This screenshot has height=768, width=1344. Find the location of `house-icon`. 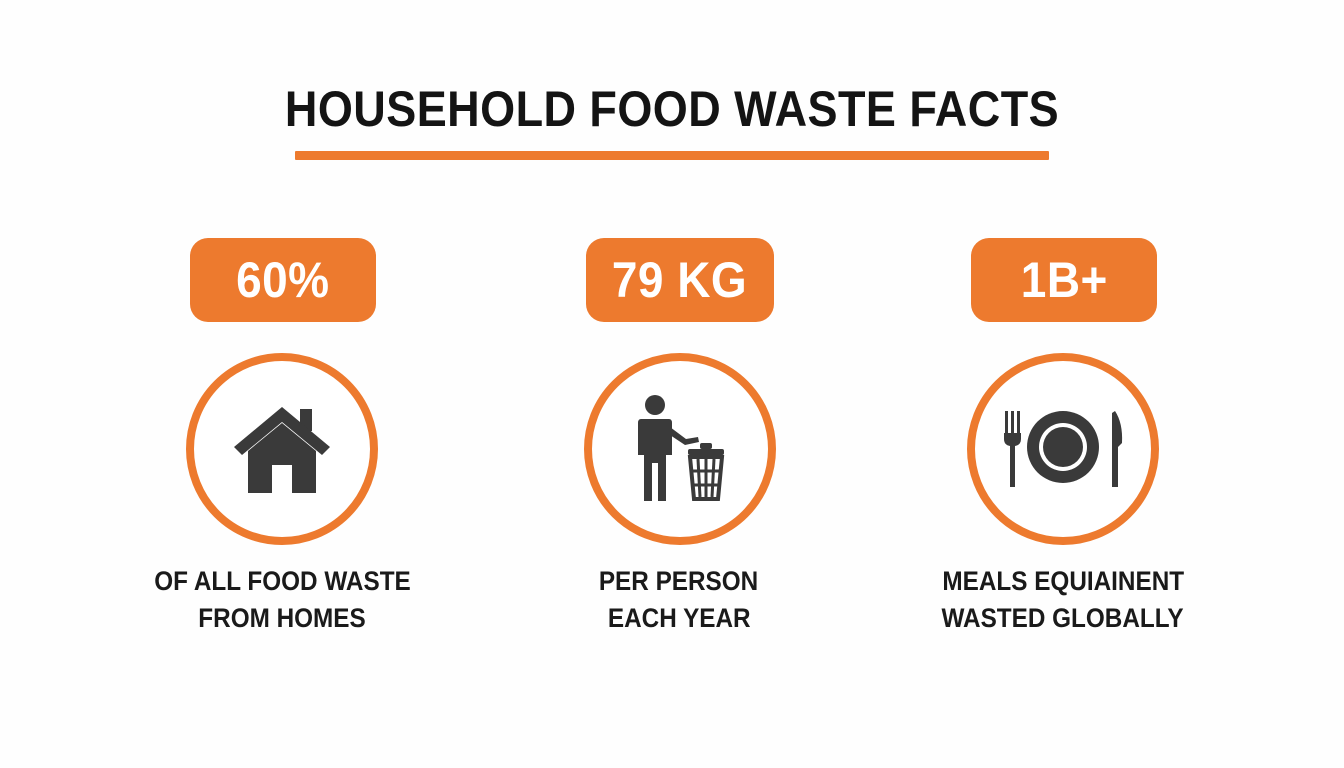

house-icon is located at coordinates (282, 450).